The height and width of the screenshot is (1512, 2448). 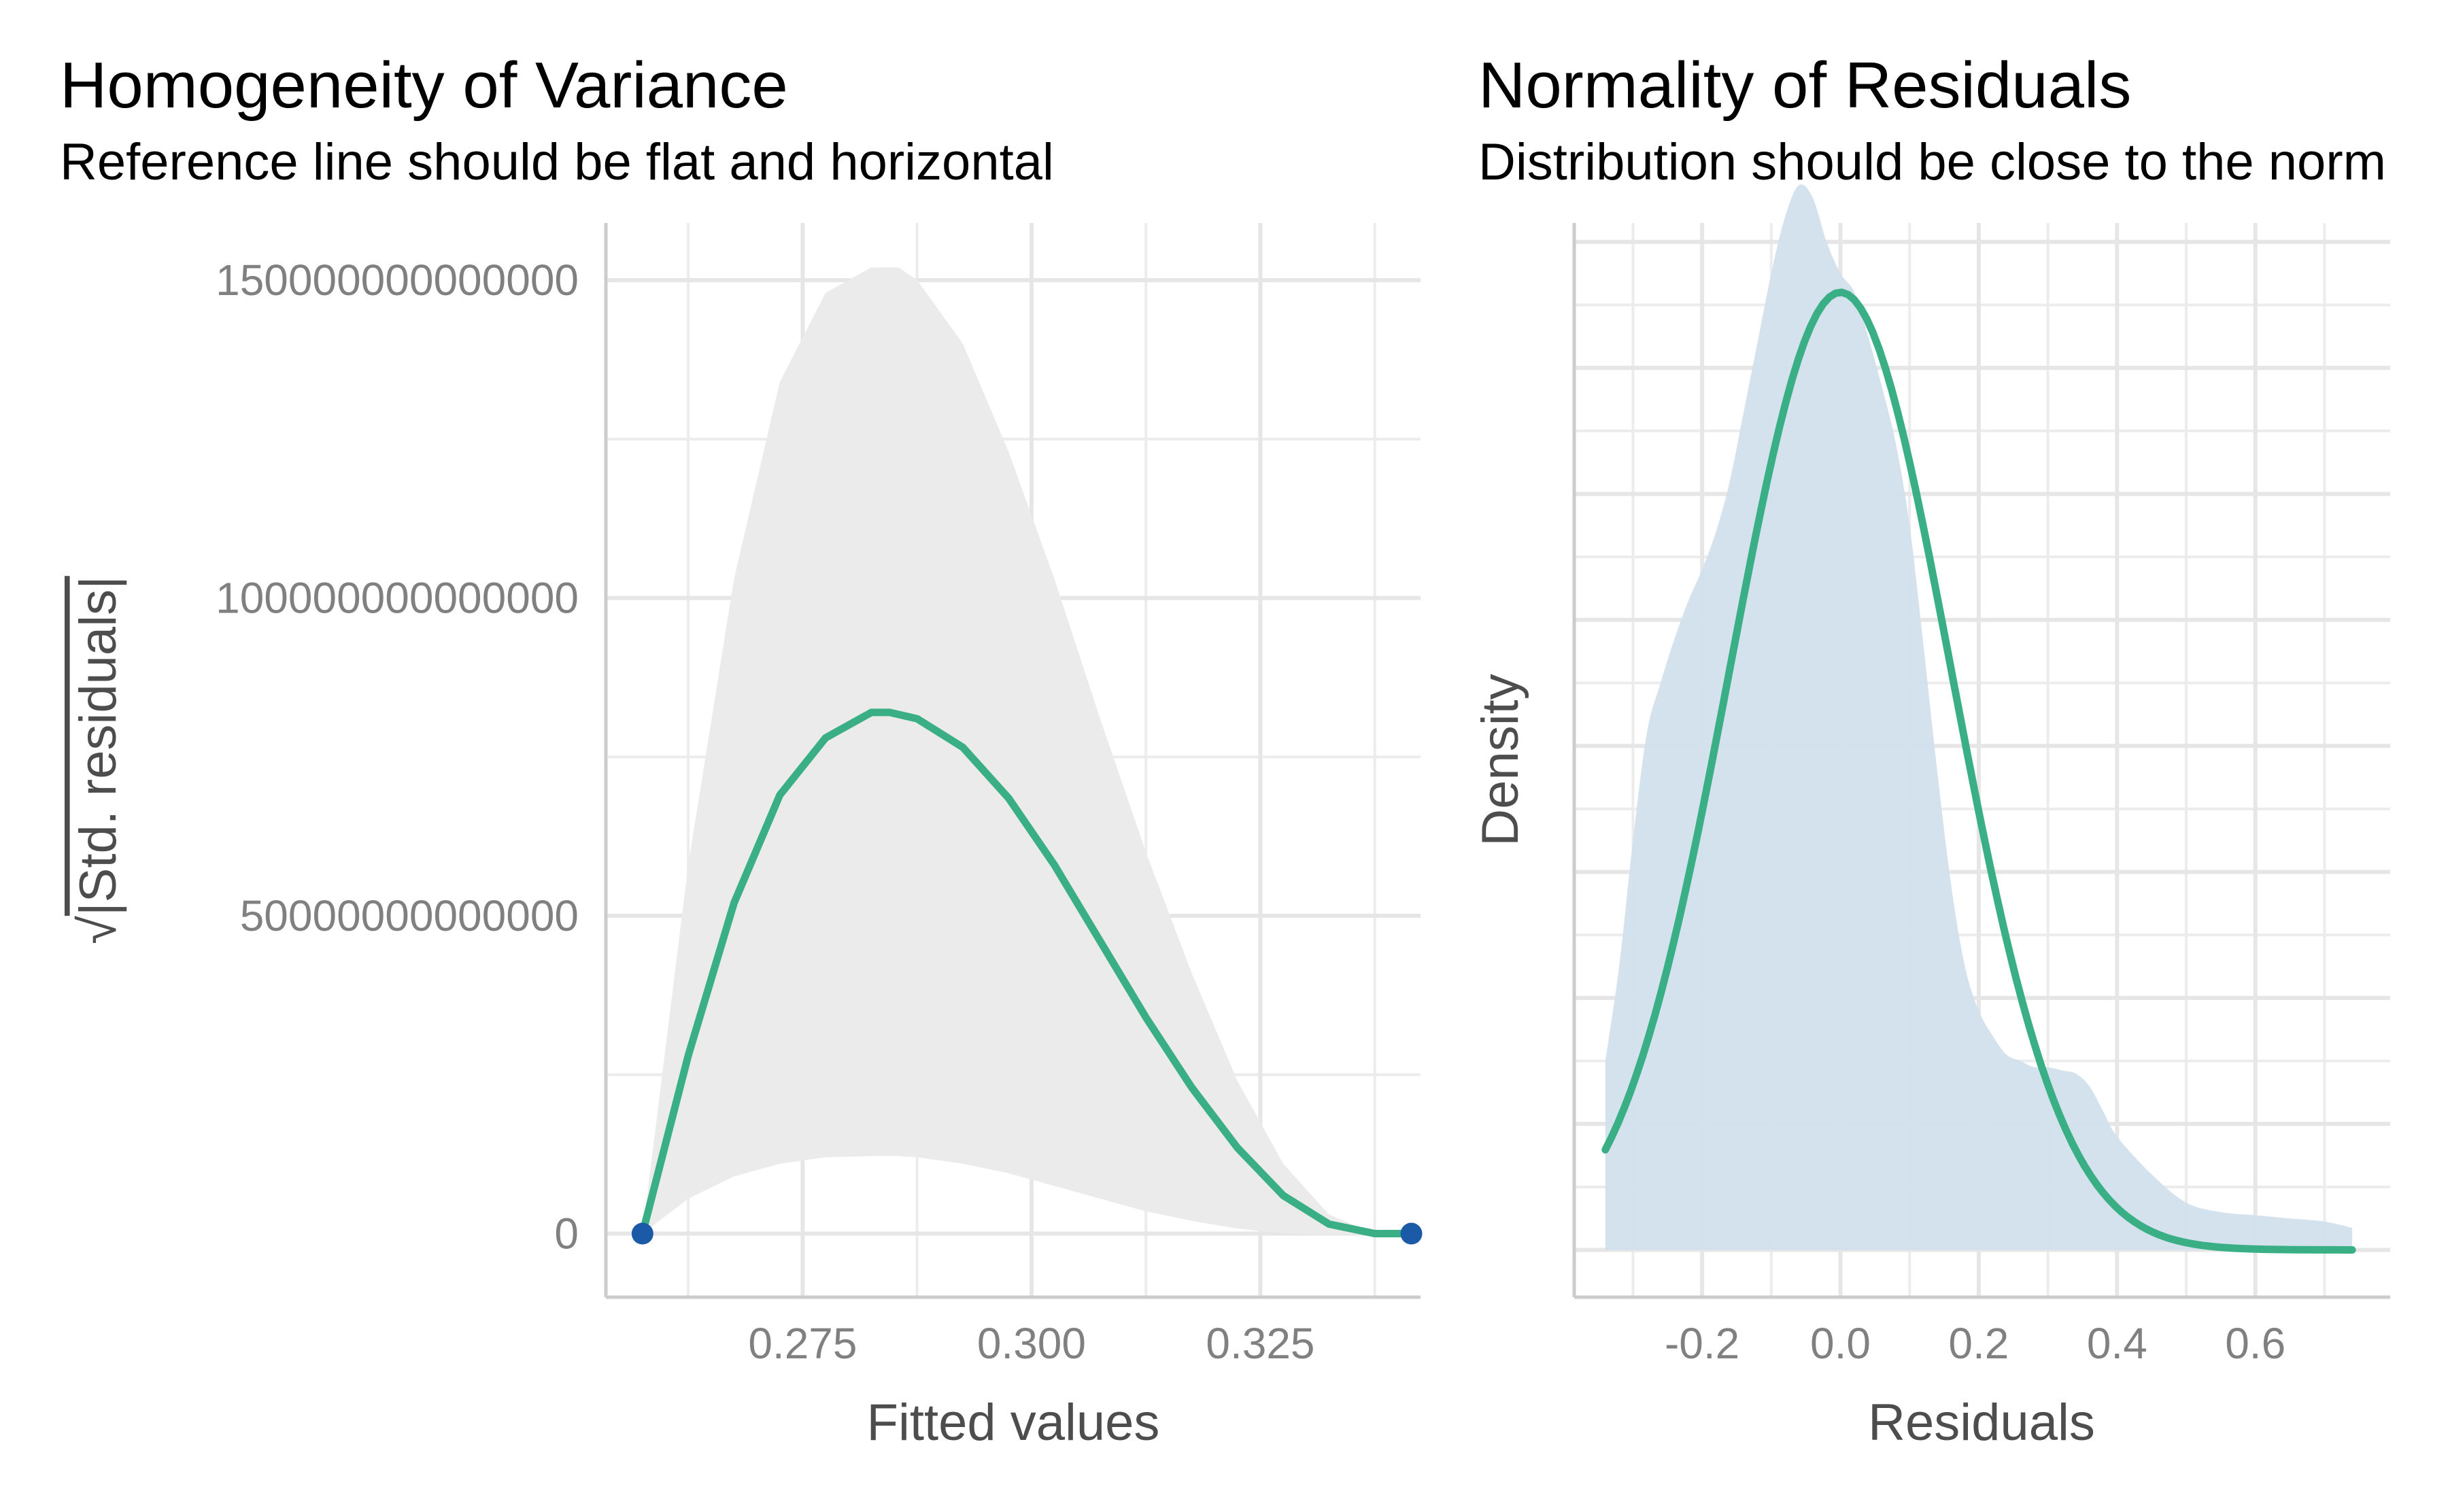 I want to click on variance-x-axis-title: Fitted values, so click(x=1014, y=1422).